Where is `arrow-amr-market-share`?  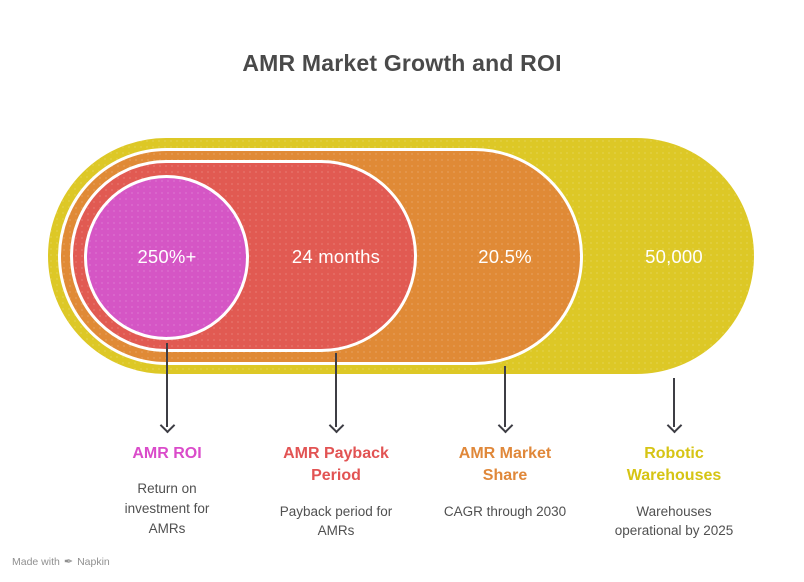 arrow-amr-market-share is located at coordinates (505, 400).